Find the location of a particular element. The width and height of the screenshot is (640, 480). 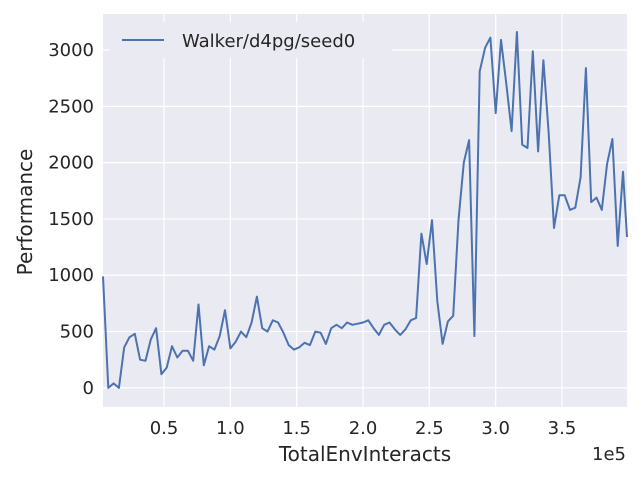

x-tick-labels: 0.5 1.0 1.5 2.0 2.5 3.0 3.5 is located at coordinates (363, 428).